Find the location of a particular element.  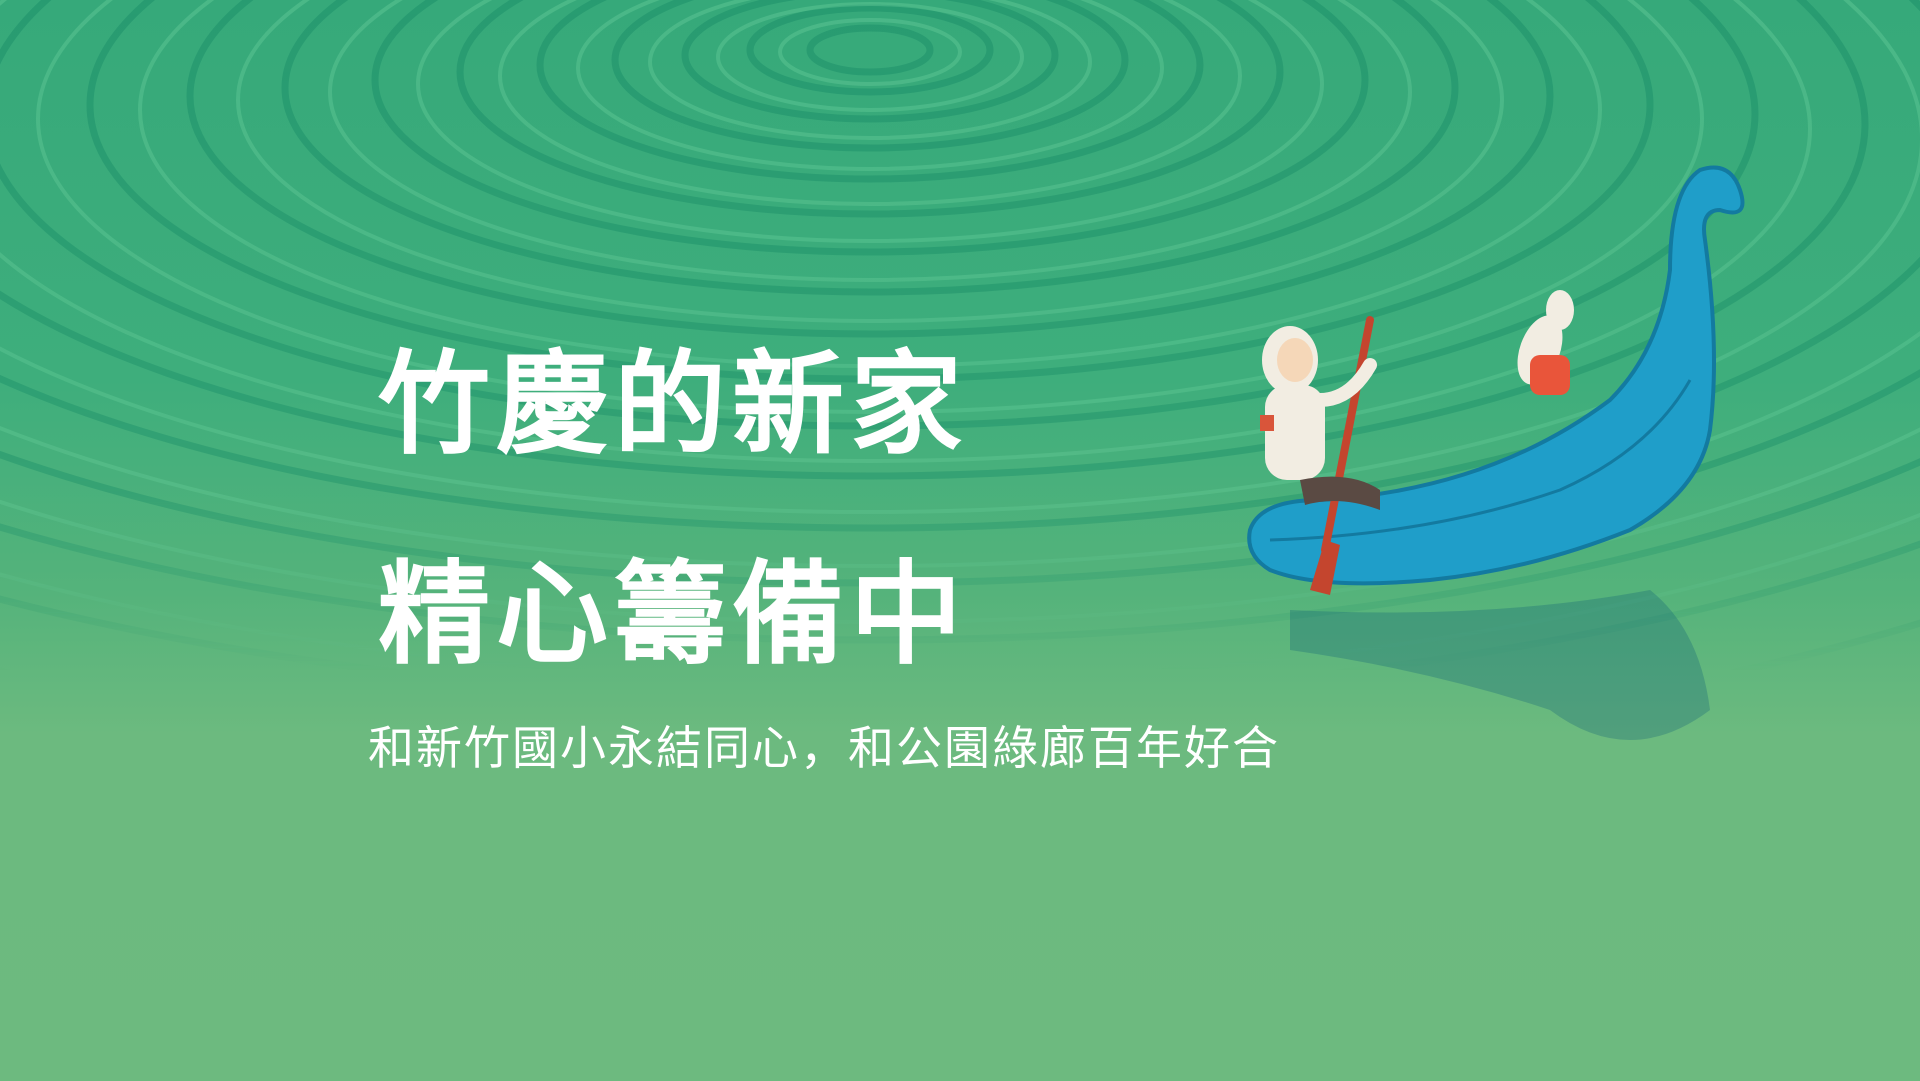

title-line-1: 竹慶的新家 is located at coordinates (673, 405).